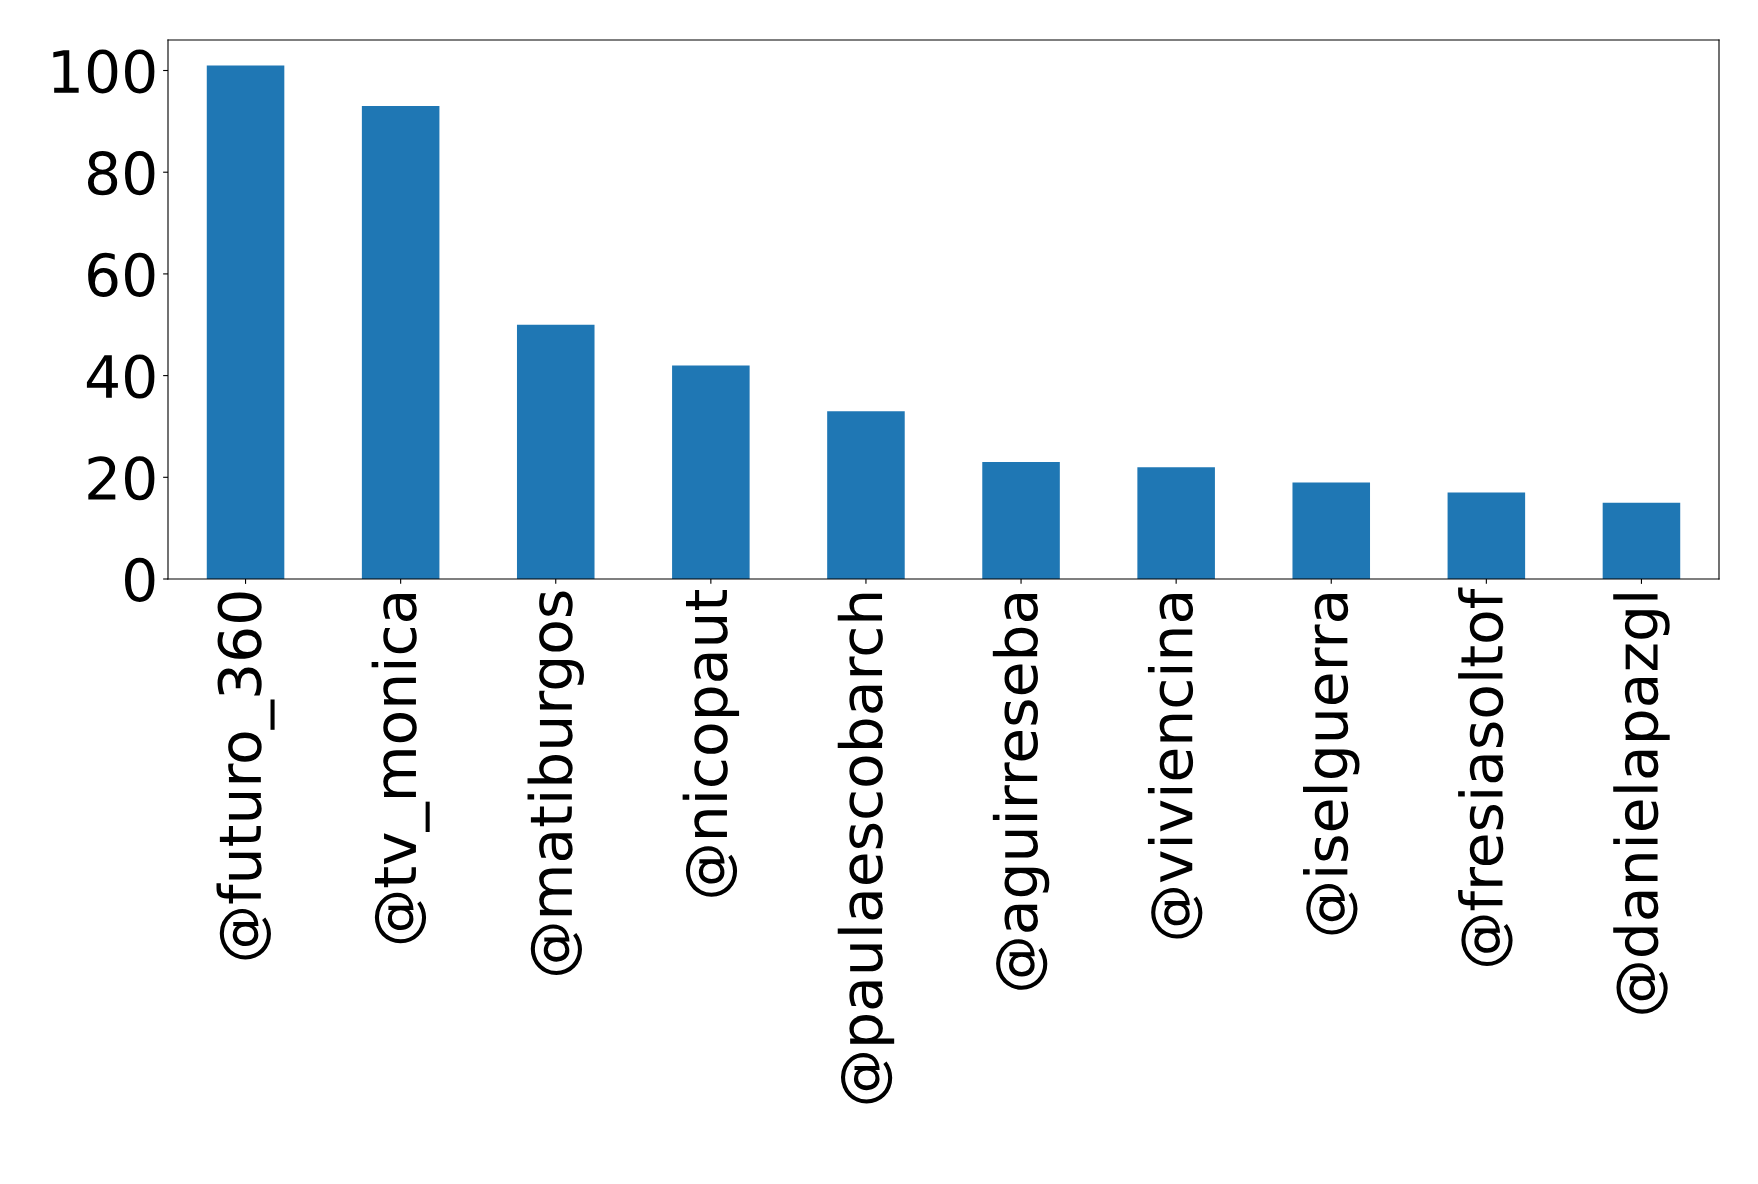  What do you see at coordinates (245, 776) in the screenshot?
I see `x-tick-label: @futuro_360` at bounding box center [245, 776].